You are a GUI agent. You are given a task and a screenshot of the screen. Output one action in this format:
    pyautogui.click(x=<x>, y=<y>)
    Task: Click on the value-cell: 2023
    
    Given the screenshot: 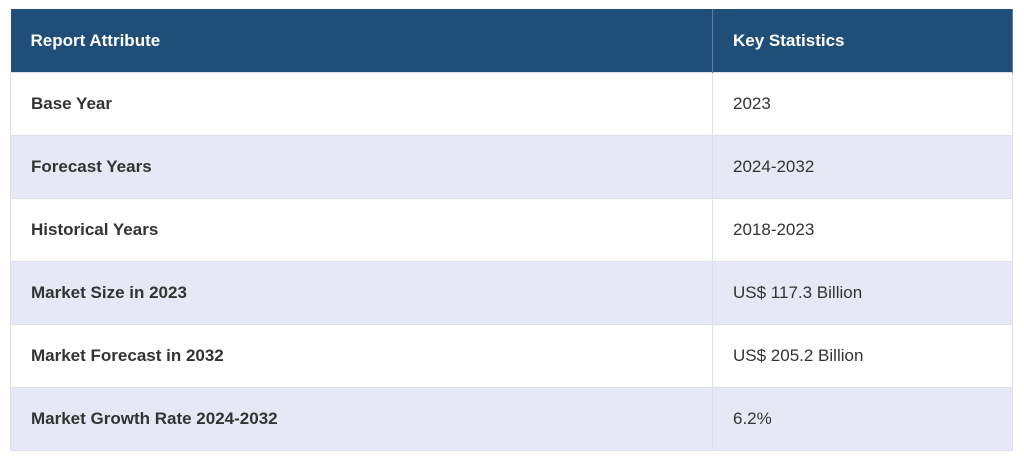 What is the action you would take?
    pyautogui.click(x=862, y=104)
    